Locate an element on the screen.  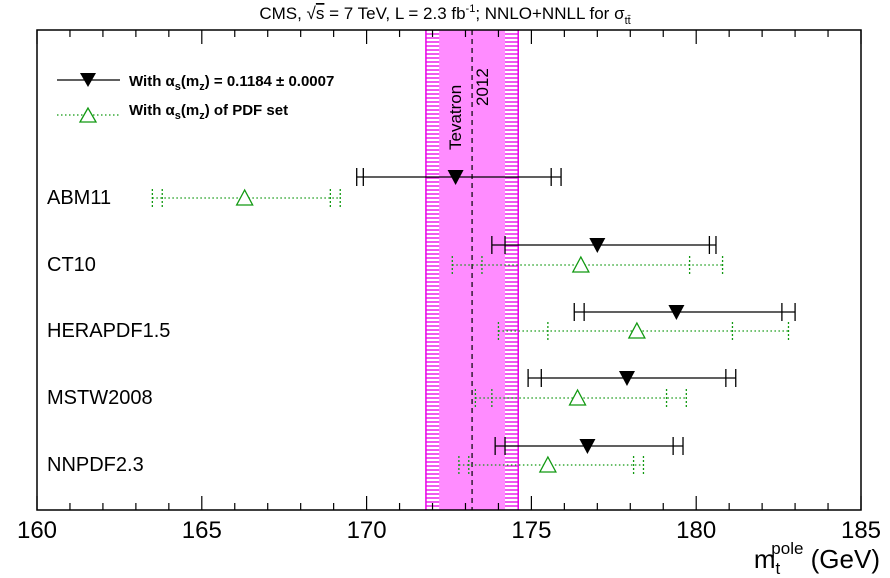
band-label-tevatron: Tevatron is located at coordinates (455, 117).